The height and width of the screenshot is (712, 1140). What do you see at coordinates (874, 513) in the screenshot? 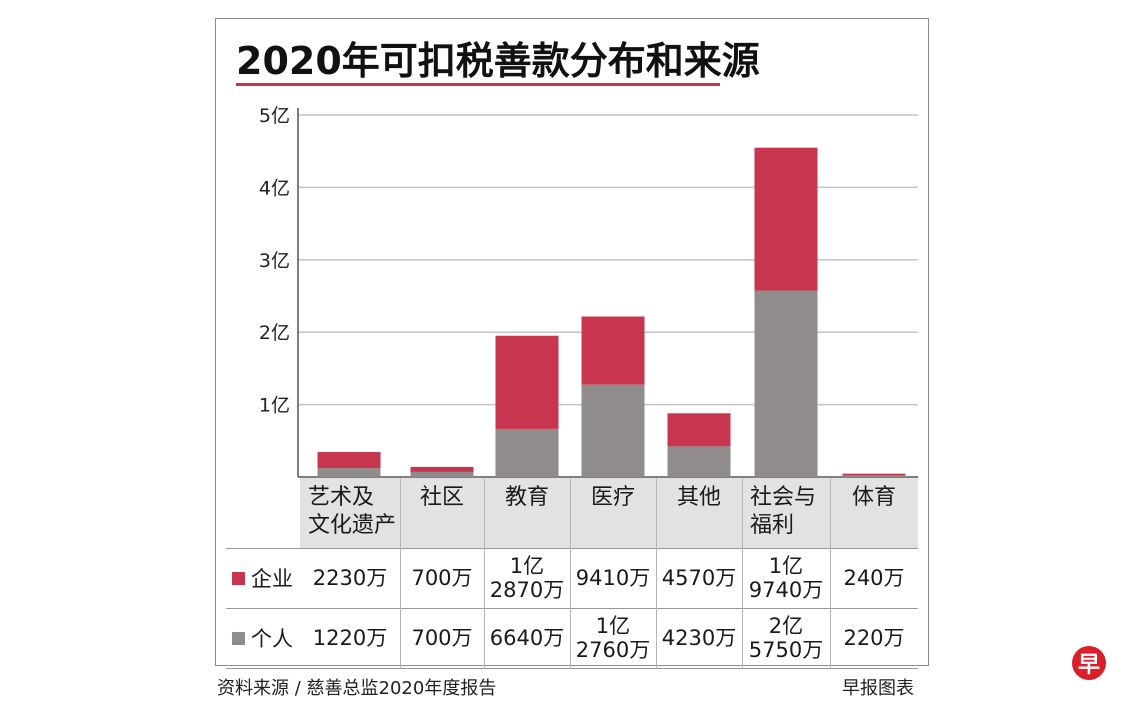
I see `category-label: 体育` at bounding box center [874, 513].